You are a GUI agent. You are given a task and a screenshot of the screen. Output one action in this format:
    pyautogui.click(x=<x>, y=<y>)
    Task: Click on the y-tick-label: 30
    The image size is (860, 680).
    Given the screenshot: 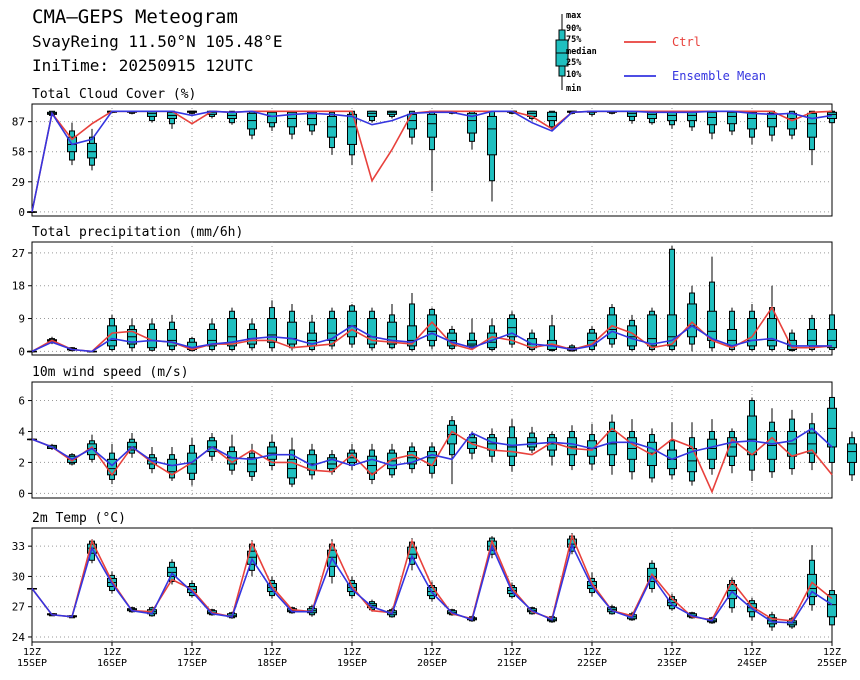 What is the action you would take?
    pyautogui.click(x=18, y=576)
    